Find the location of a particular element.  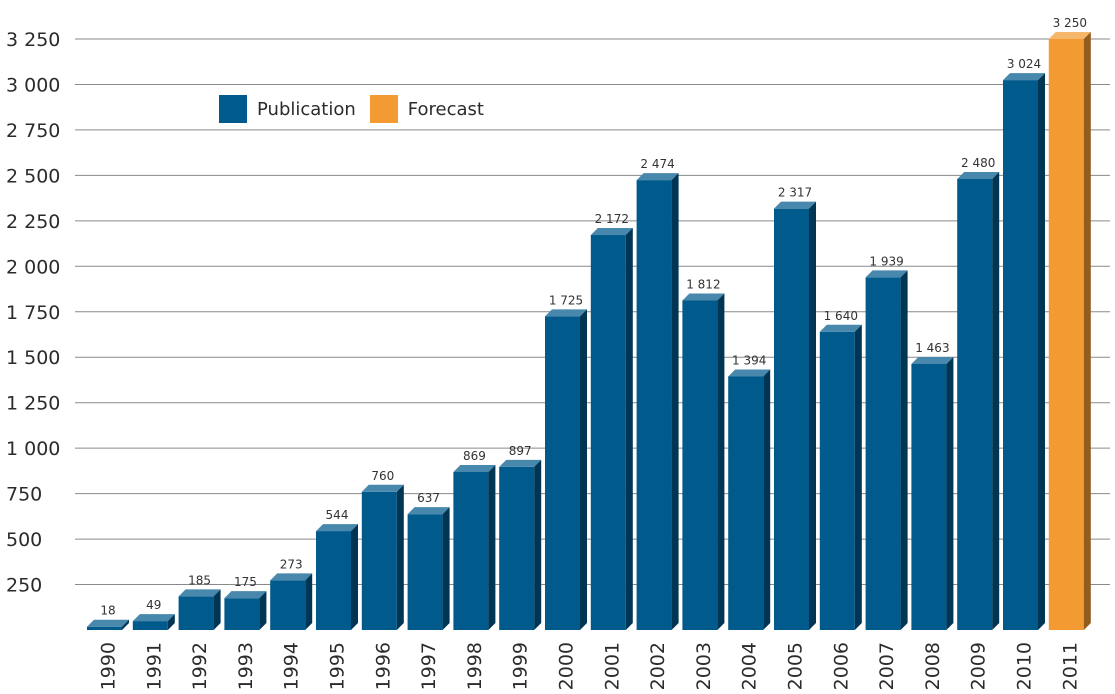

bar-top-2004 is located at coordinates (749, 373).